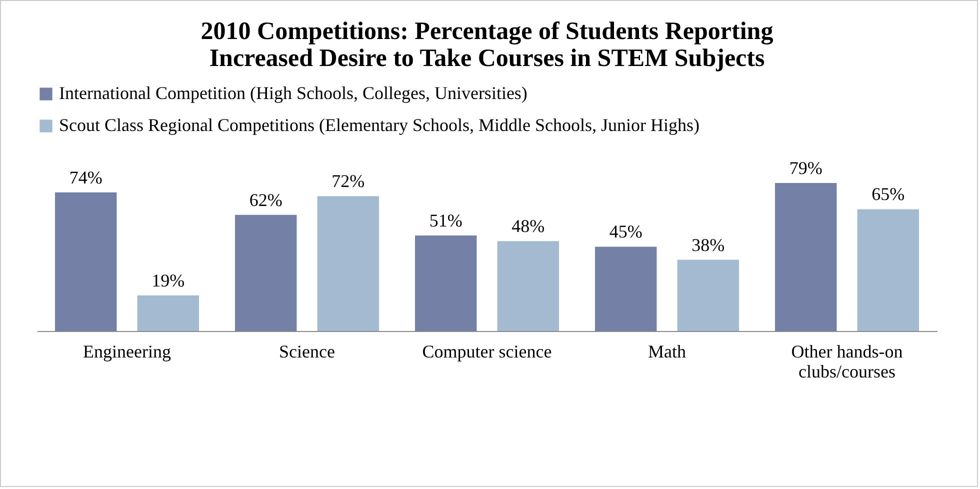  I want to click on x-tick-label: Engineering, so click(127, 352).